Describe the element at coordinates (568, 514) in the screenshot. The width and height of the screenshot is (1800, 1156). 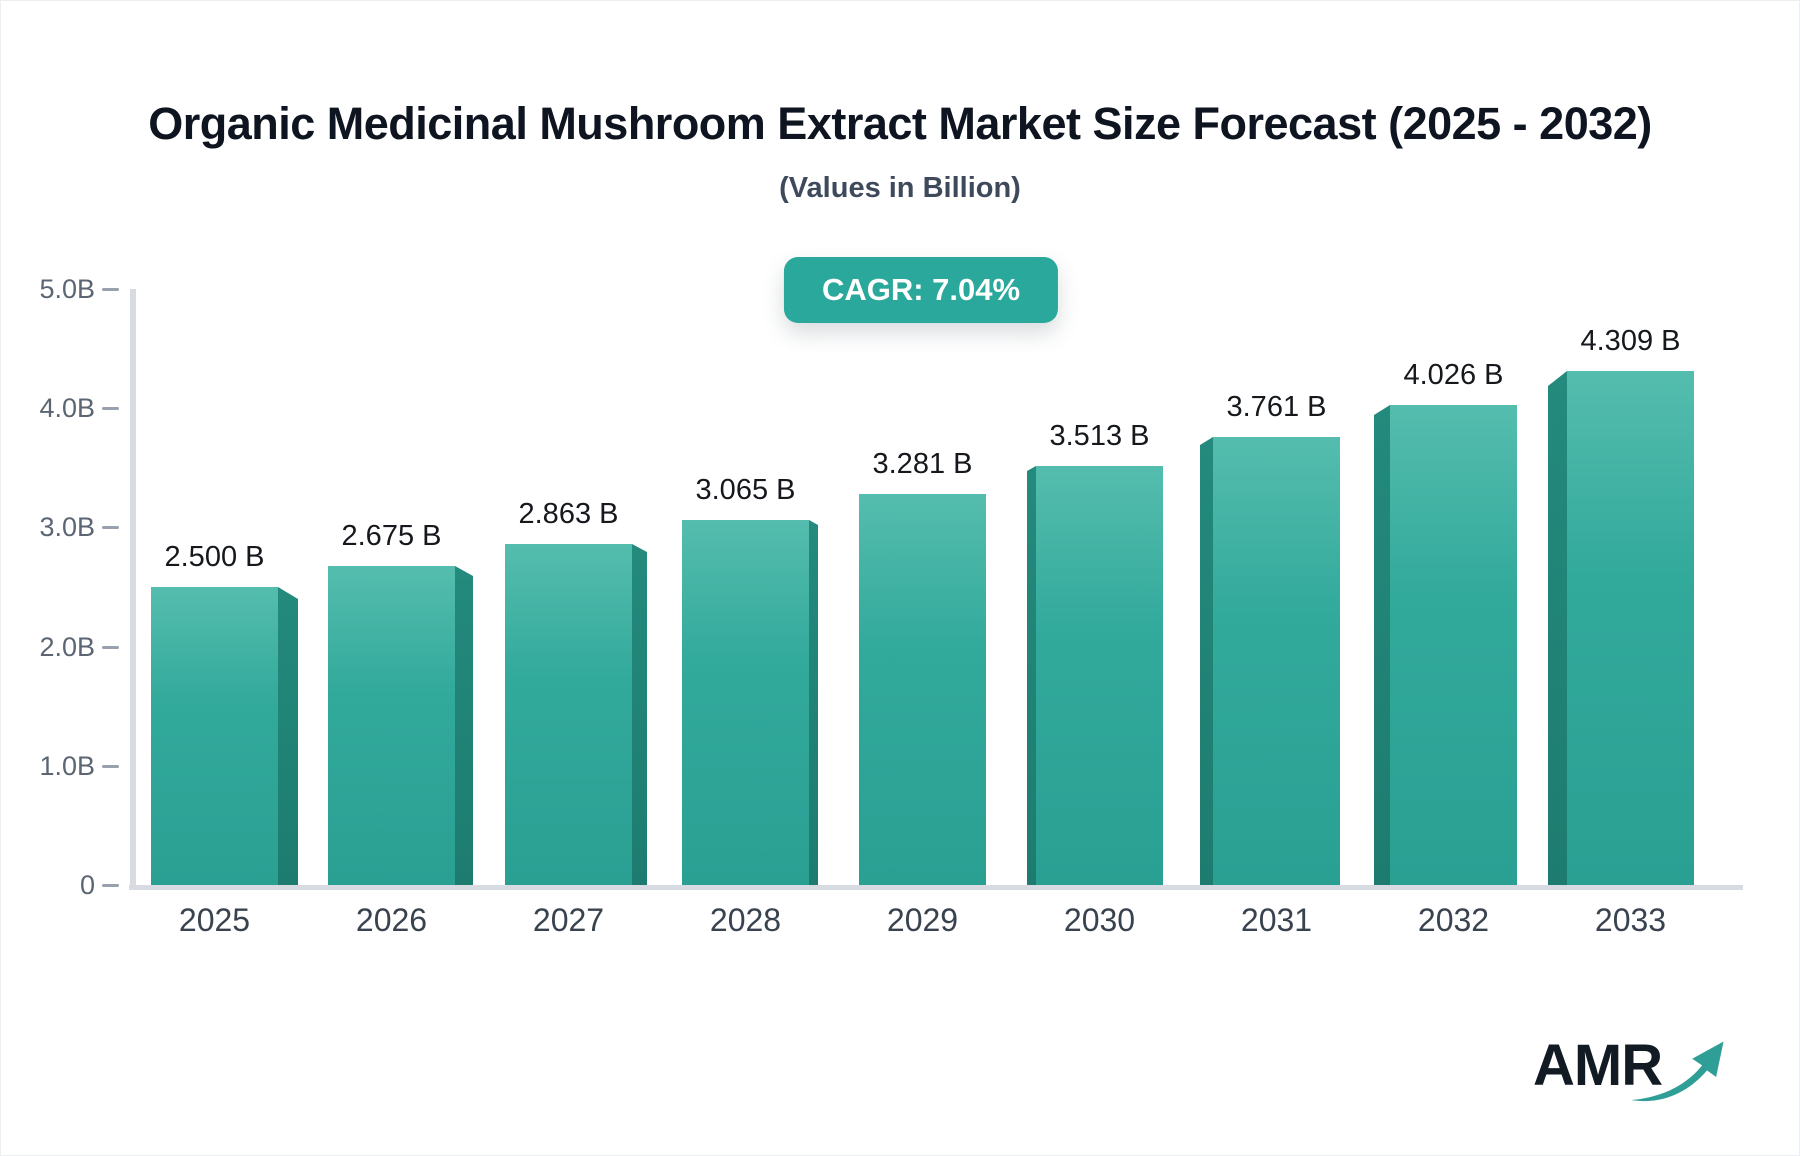
I see `bar-value-label: 2.863 B` at that location.